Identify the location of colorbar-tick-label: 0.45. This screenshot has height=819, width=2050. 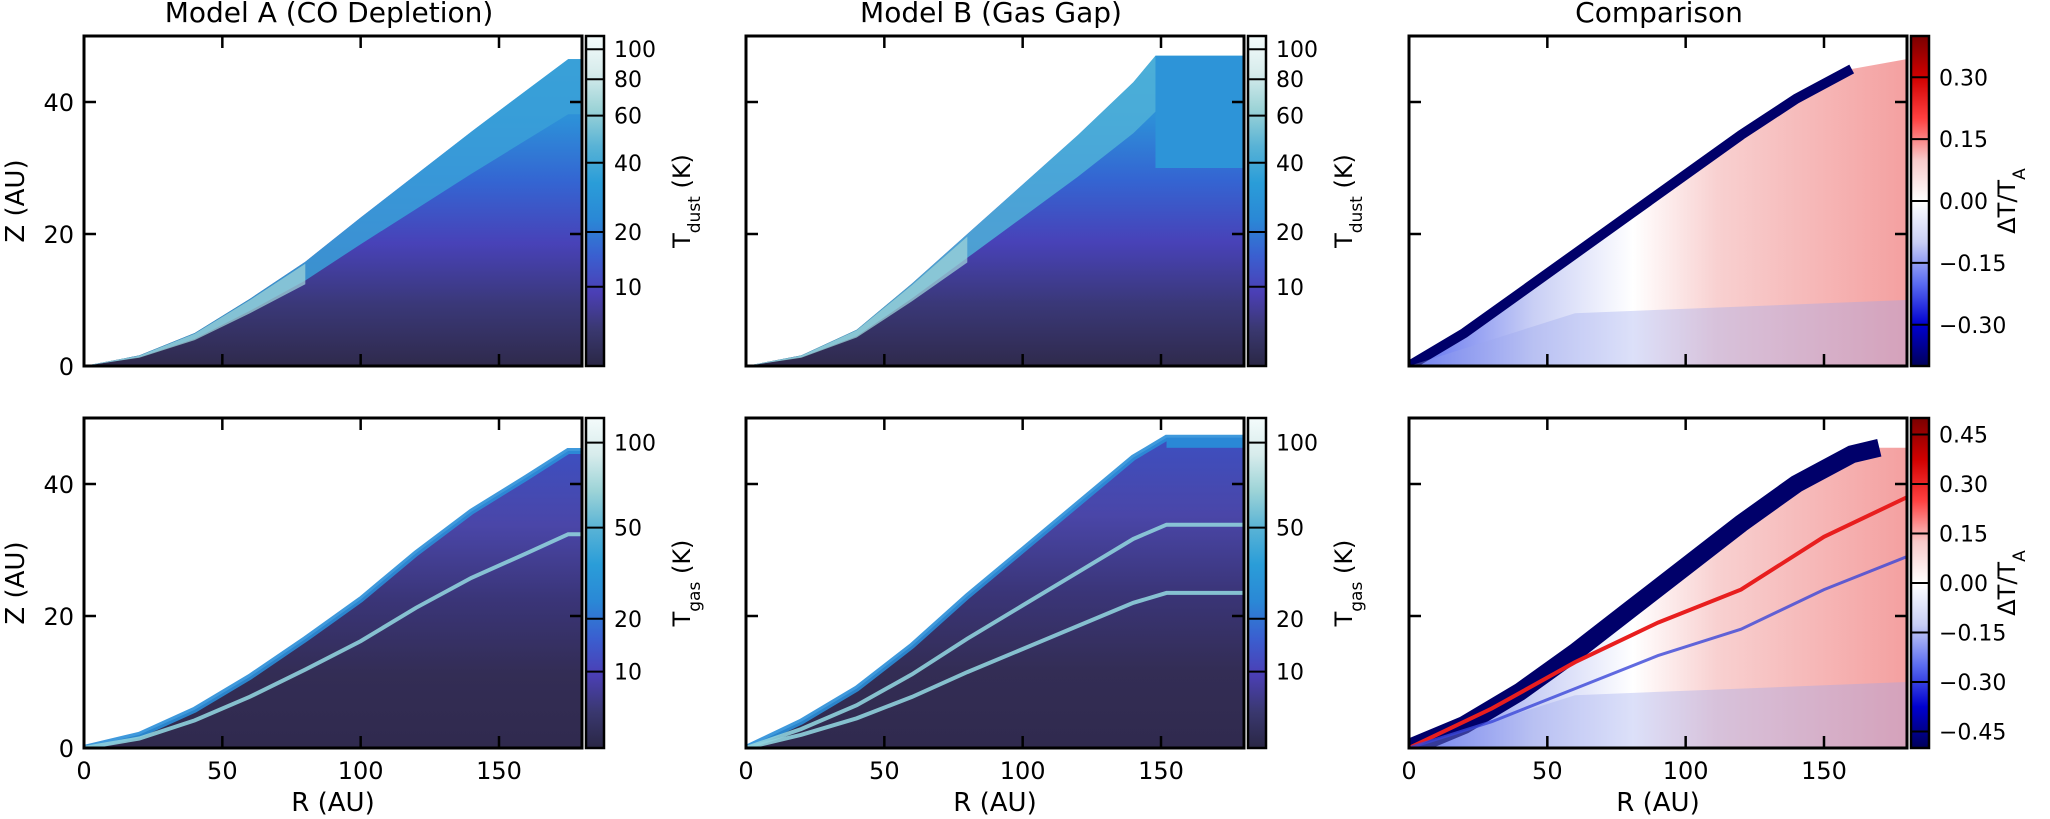
(1963, 436).